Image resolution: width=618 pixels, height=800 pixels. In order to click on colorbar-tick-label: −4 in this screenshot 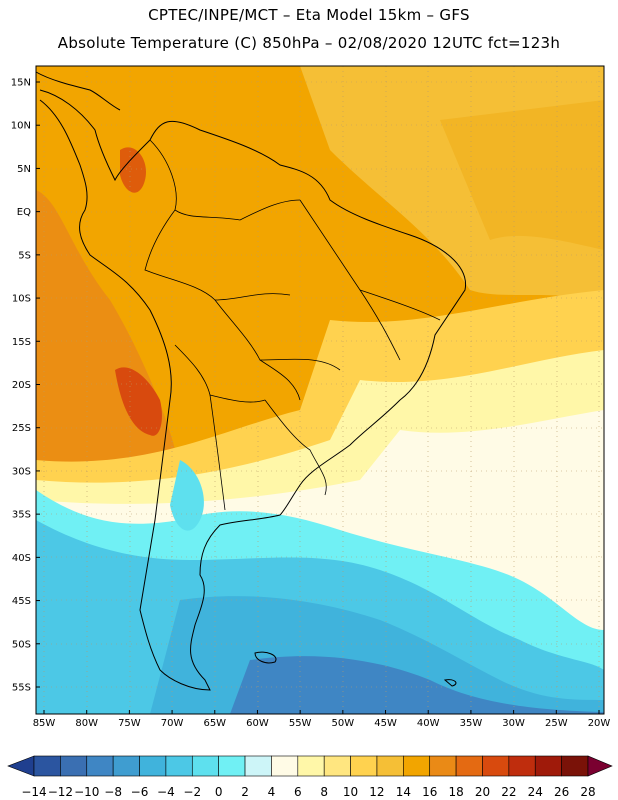, I will do `click(166, 792)`.